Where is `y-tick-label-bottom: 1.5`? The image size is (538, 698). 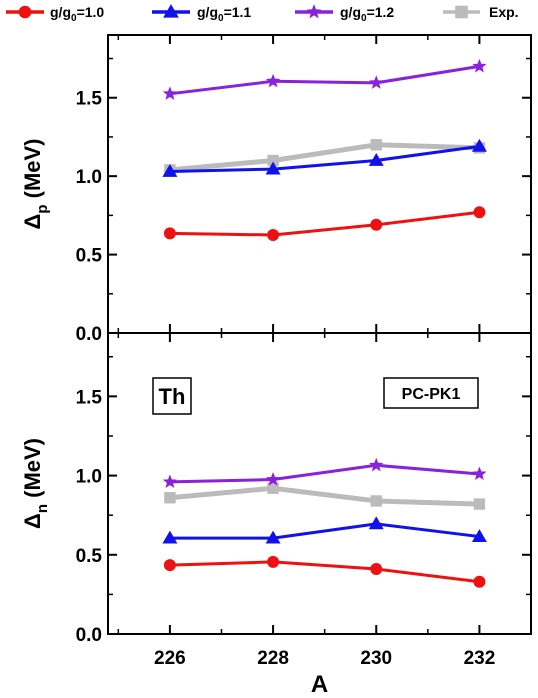 y-tick-label-bottom: 1.5 is located at coordinates (89, 397).